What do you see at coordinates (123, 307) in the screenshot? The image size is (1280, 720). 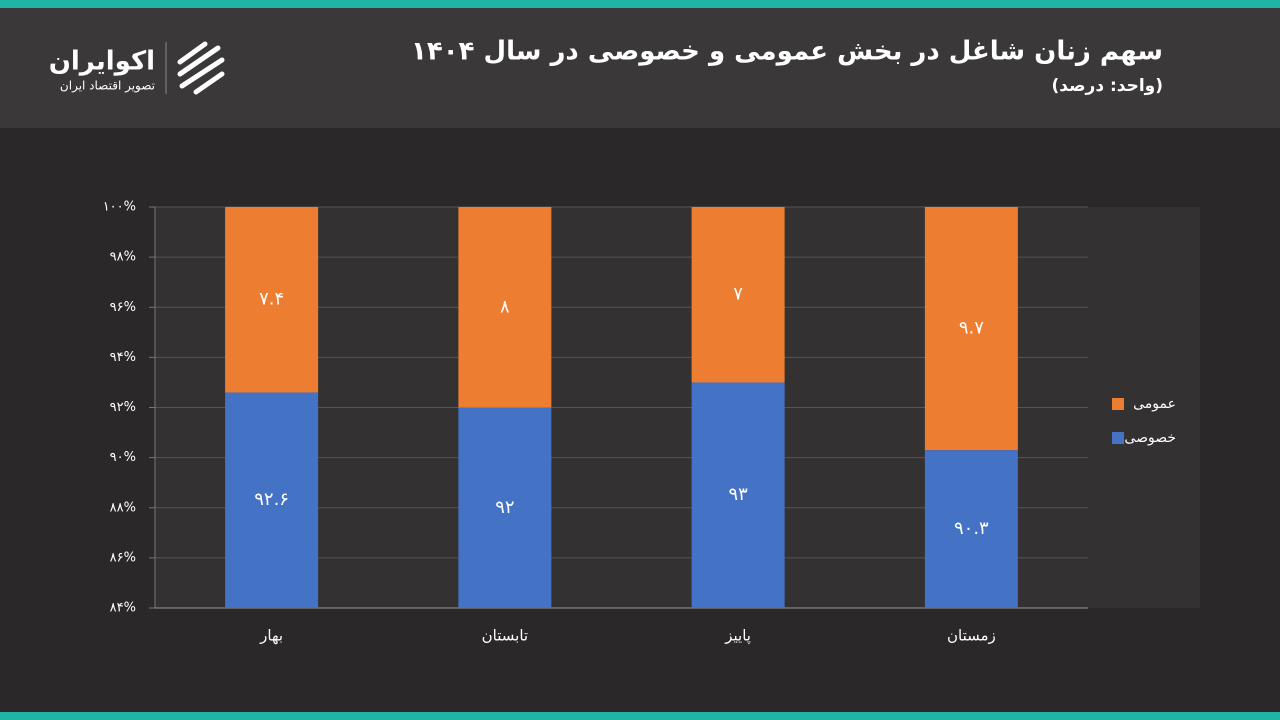 I see `y-tick-label: ۹۶%` at bounding box center [123, 307].